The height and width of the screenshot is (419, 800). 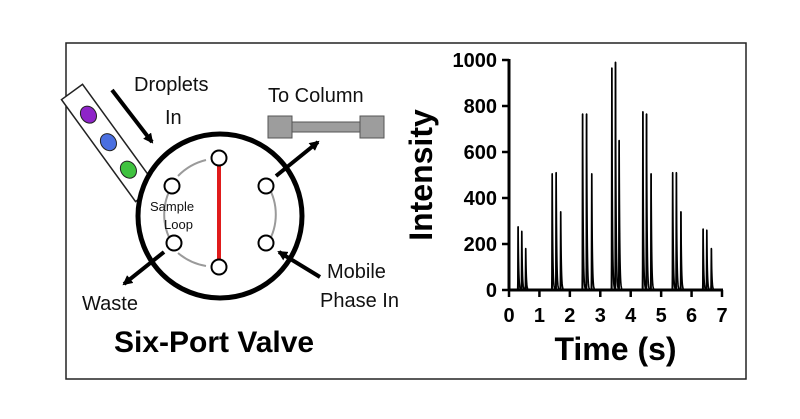 What do you see at coordinates (615, 176) in the screenshot?
I see `peak-marks` at bounding box center [615, 176].